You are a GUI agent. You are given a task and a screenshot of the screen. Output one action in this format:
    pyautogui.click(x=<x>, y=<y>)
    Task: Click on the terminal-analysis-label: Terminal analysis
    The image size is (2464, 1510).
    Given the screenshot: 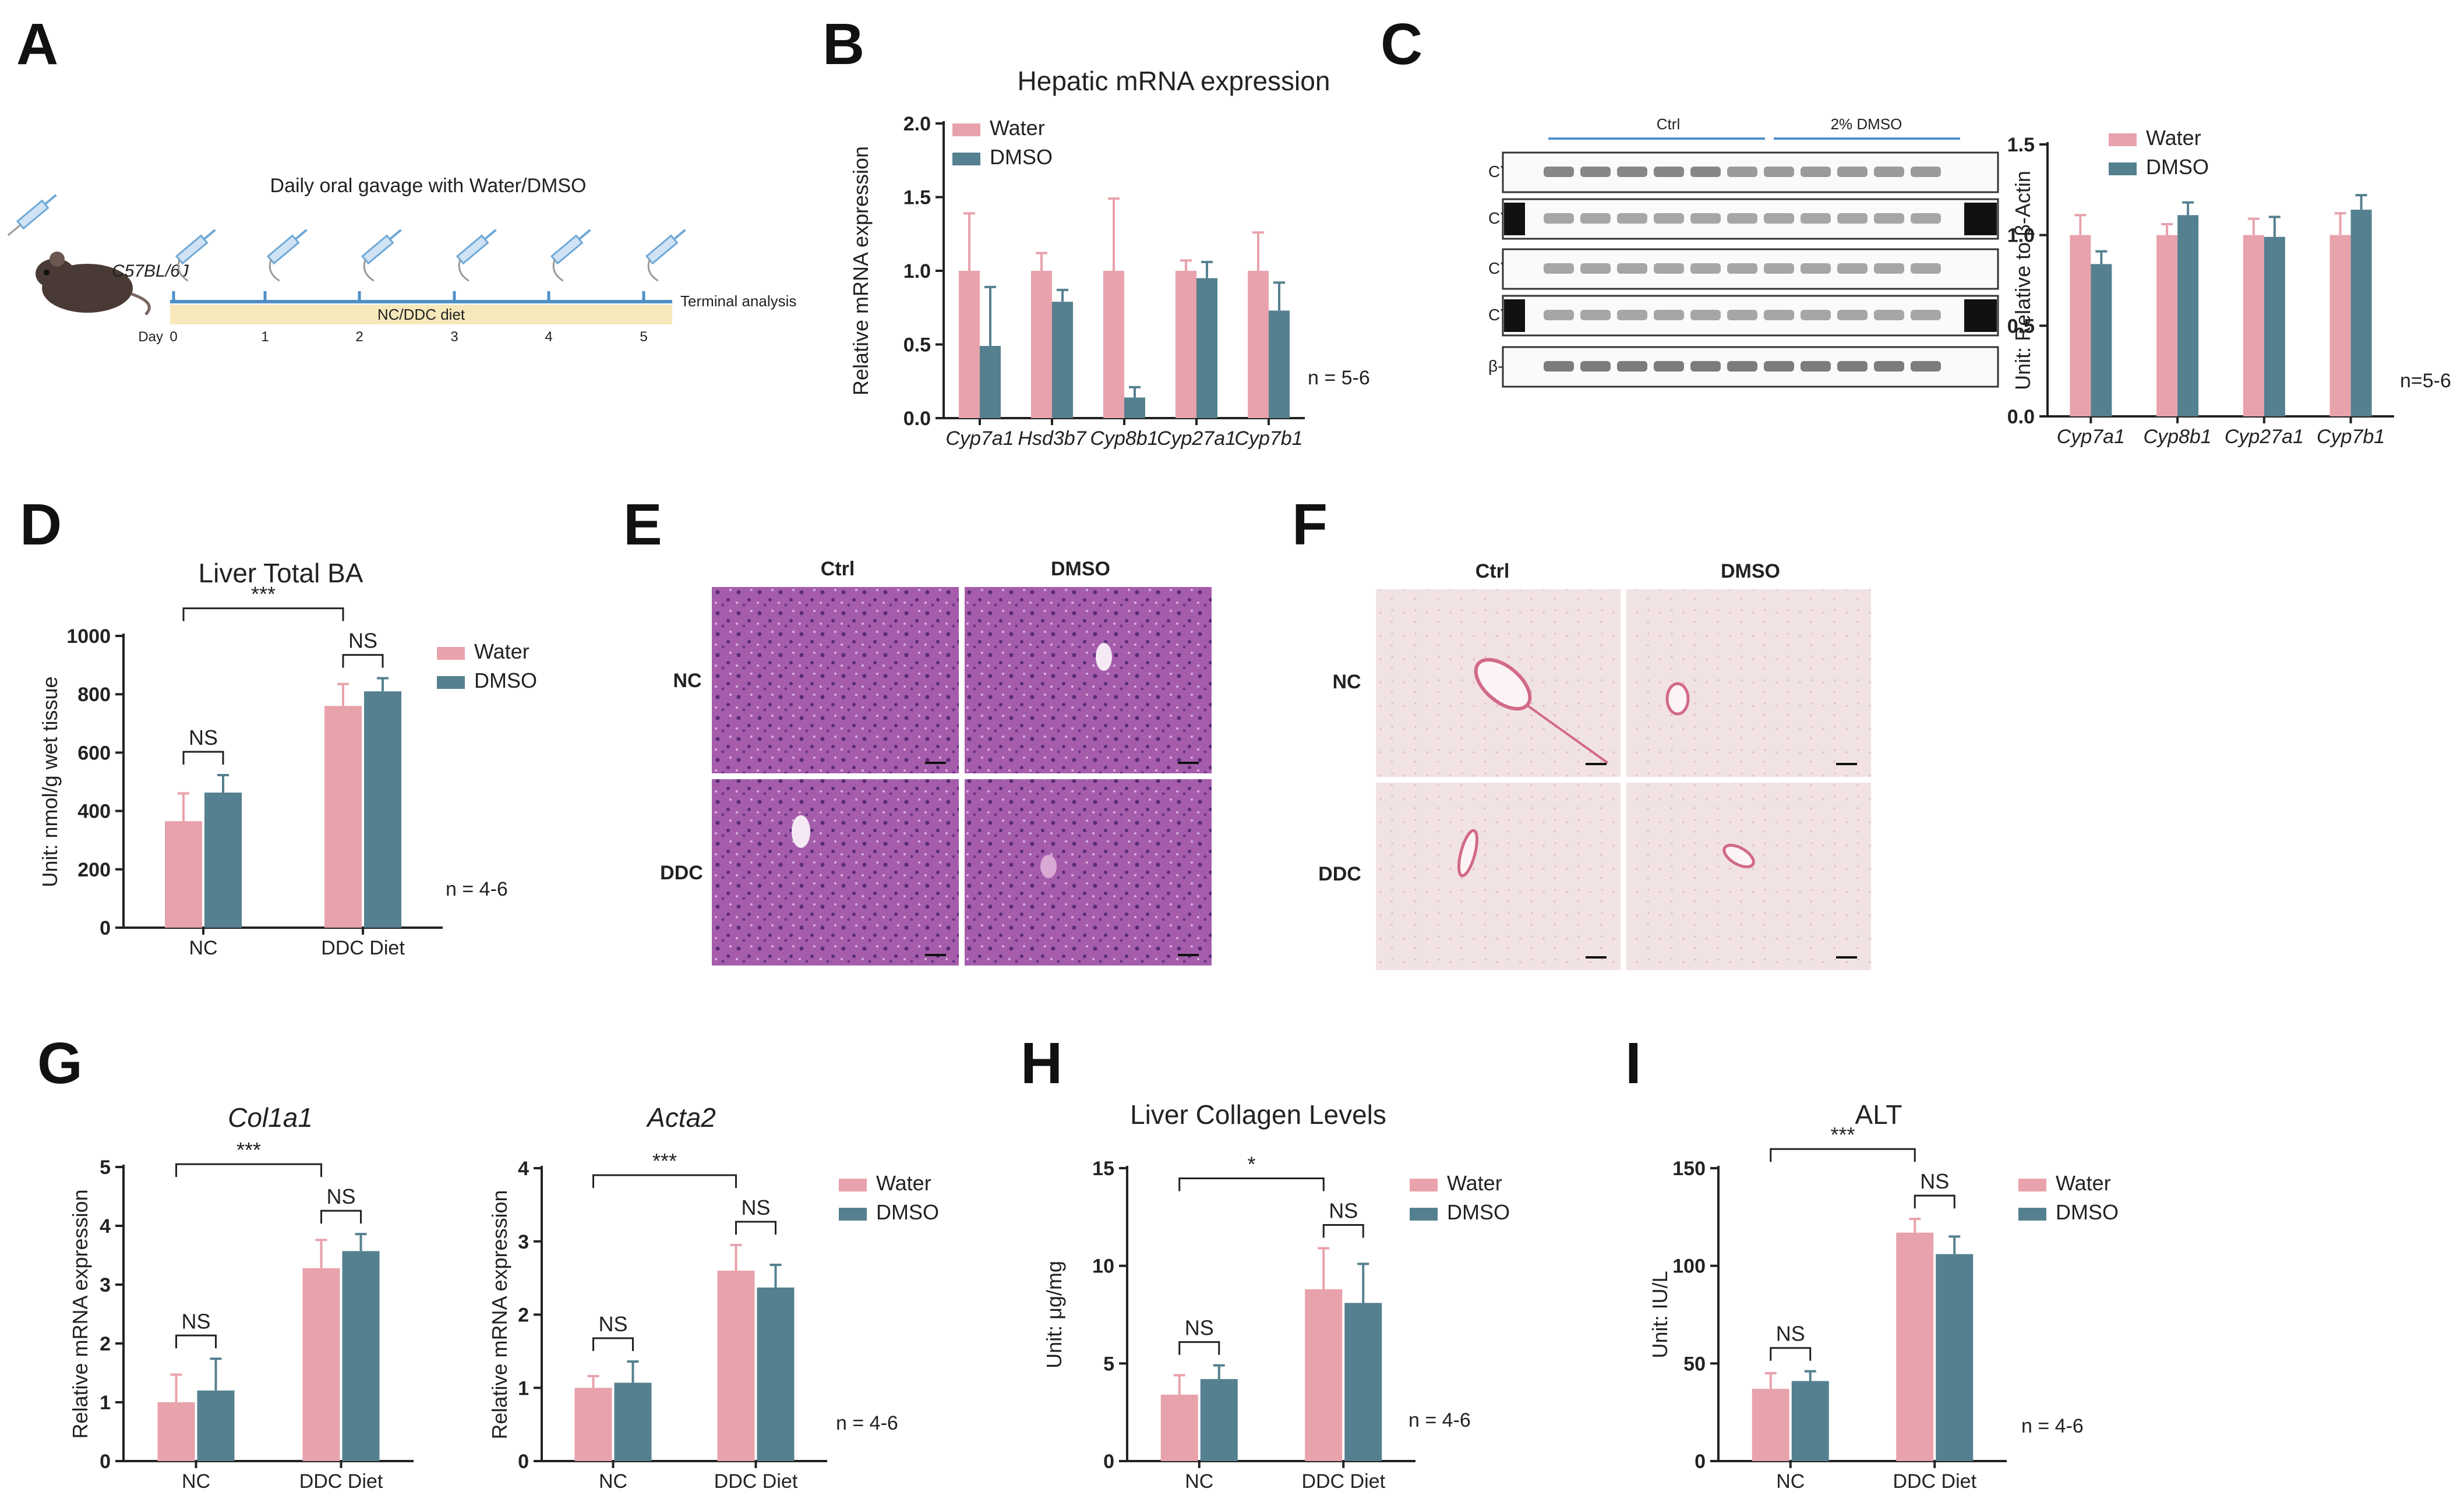 What is the action you would take?
    pyautogui.click(x=738, y=301)
    